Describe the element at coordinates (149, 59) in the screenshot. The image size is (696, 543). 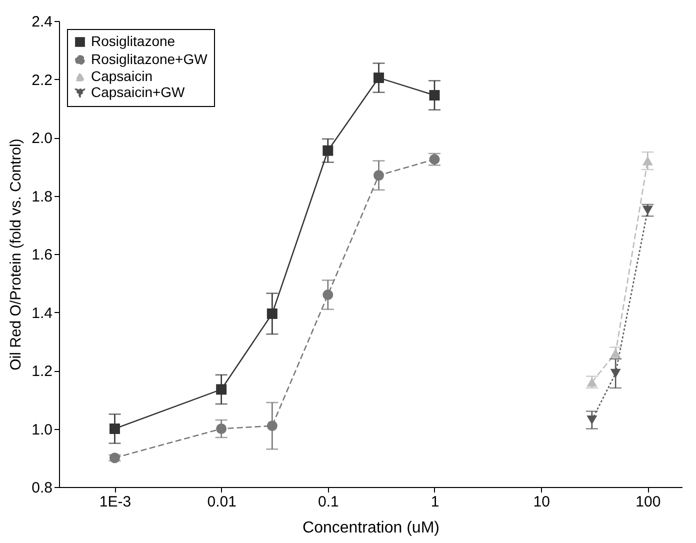
I see `legend-label: Rosiglitazone+GW` at that location.